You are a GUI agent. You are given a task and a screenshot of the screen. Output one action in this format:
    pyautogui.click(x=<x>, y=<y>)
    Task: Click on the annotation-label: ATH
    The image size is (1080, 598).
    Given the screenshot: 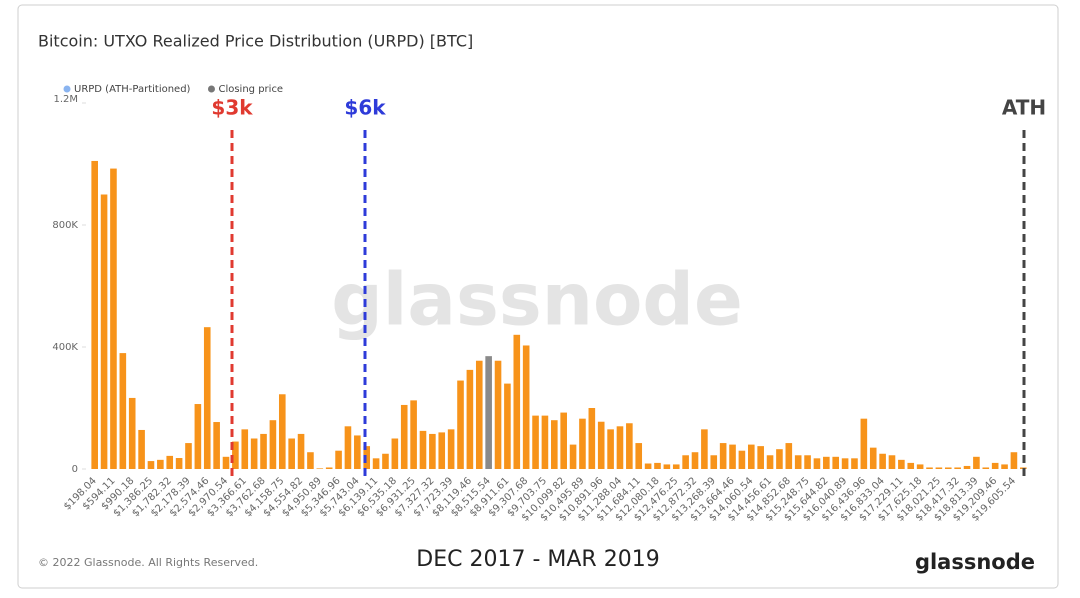 What is the action you would take?
    pyautogui.click(x=1024, y=108)
    